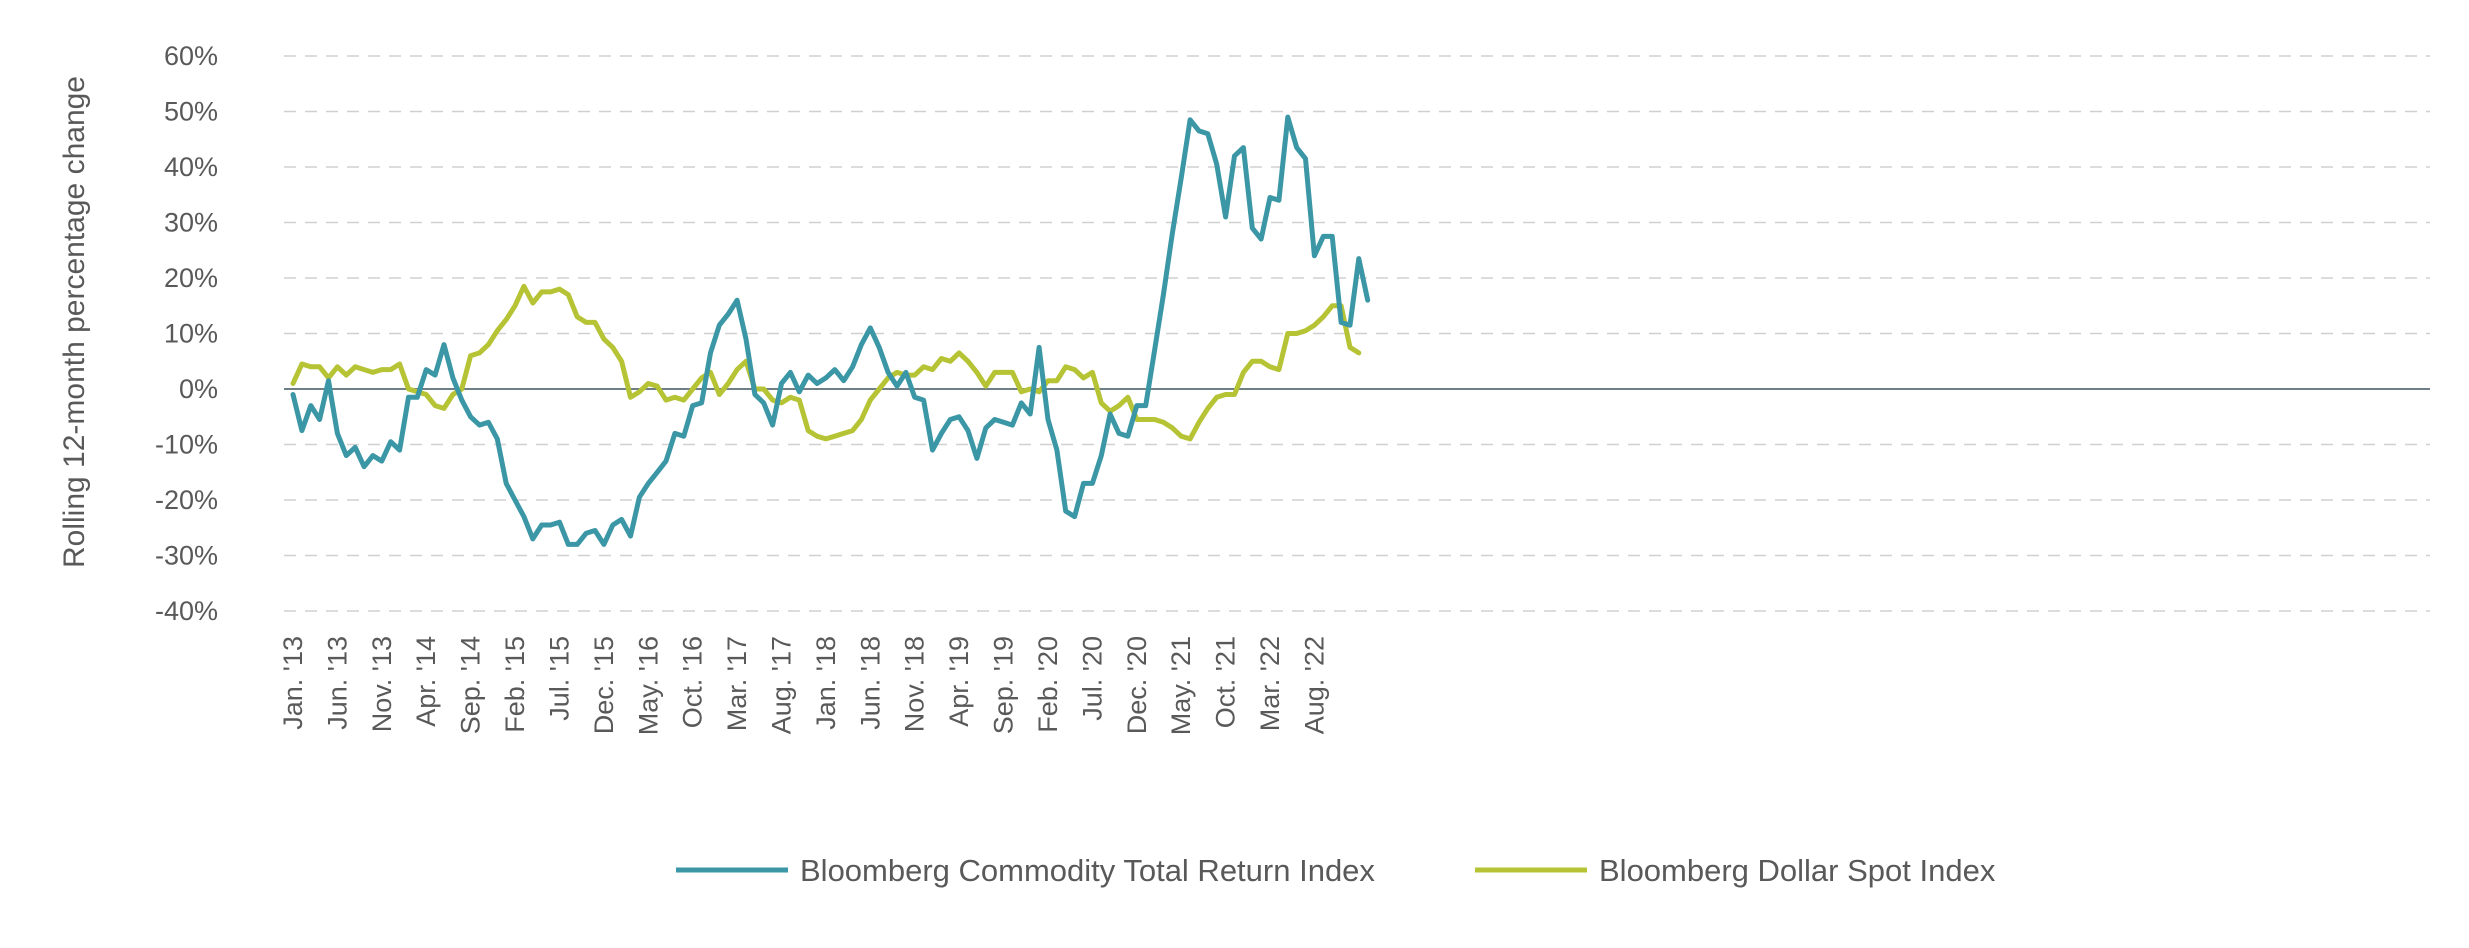 The height and width of the screenshot is (948, 2469). What do you see at coordinates (471, 685) in the screenshot?
I see `x-tick-label: Sep. '14` at bounding box center [471, 685].